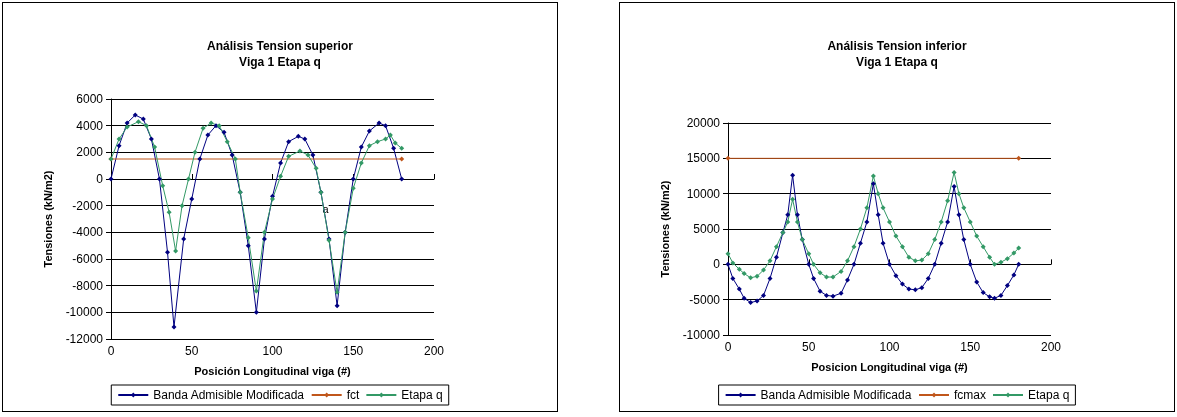  What do you see at coordinates (88, 285) in the screenshot?
I see `y-tick-label: -8000` at bounding box center [88, 285].